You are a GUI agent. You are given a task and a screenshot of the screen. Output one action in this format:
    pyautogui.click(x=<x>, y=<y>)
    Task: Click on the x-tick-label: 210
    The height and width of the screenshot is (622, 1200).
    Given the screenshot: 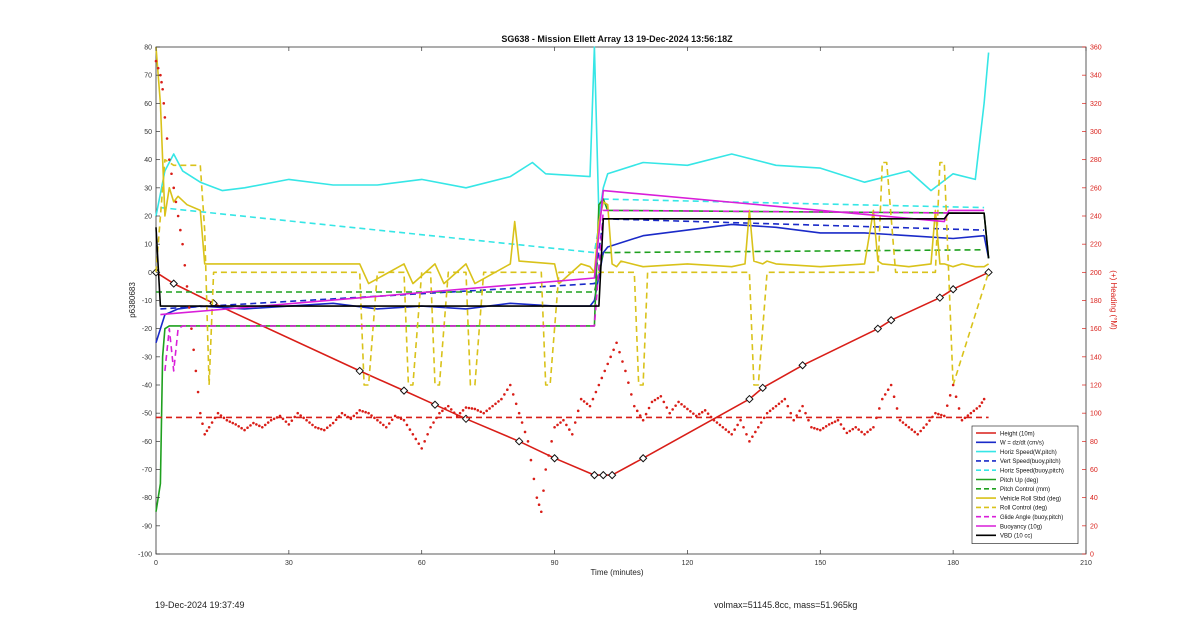 What is the action you would take?
    pyautogui.click(x=1086, y=563)
    